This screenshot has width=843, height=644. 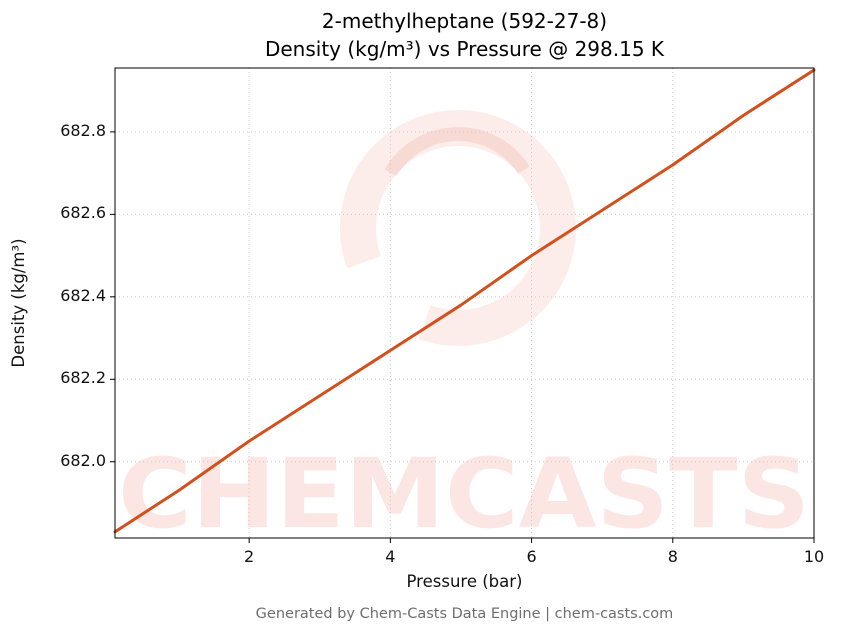 What do you see at coordinates (249, 556) in the screenshot?
I see `x-tick-label: 2` at bounding box center [249, 556].